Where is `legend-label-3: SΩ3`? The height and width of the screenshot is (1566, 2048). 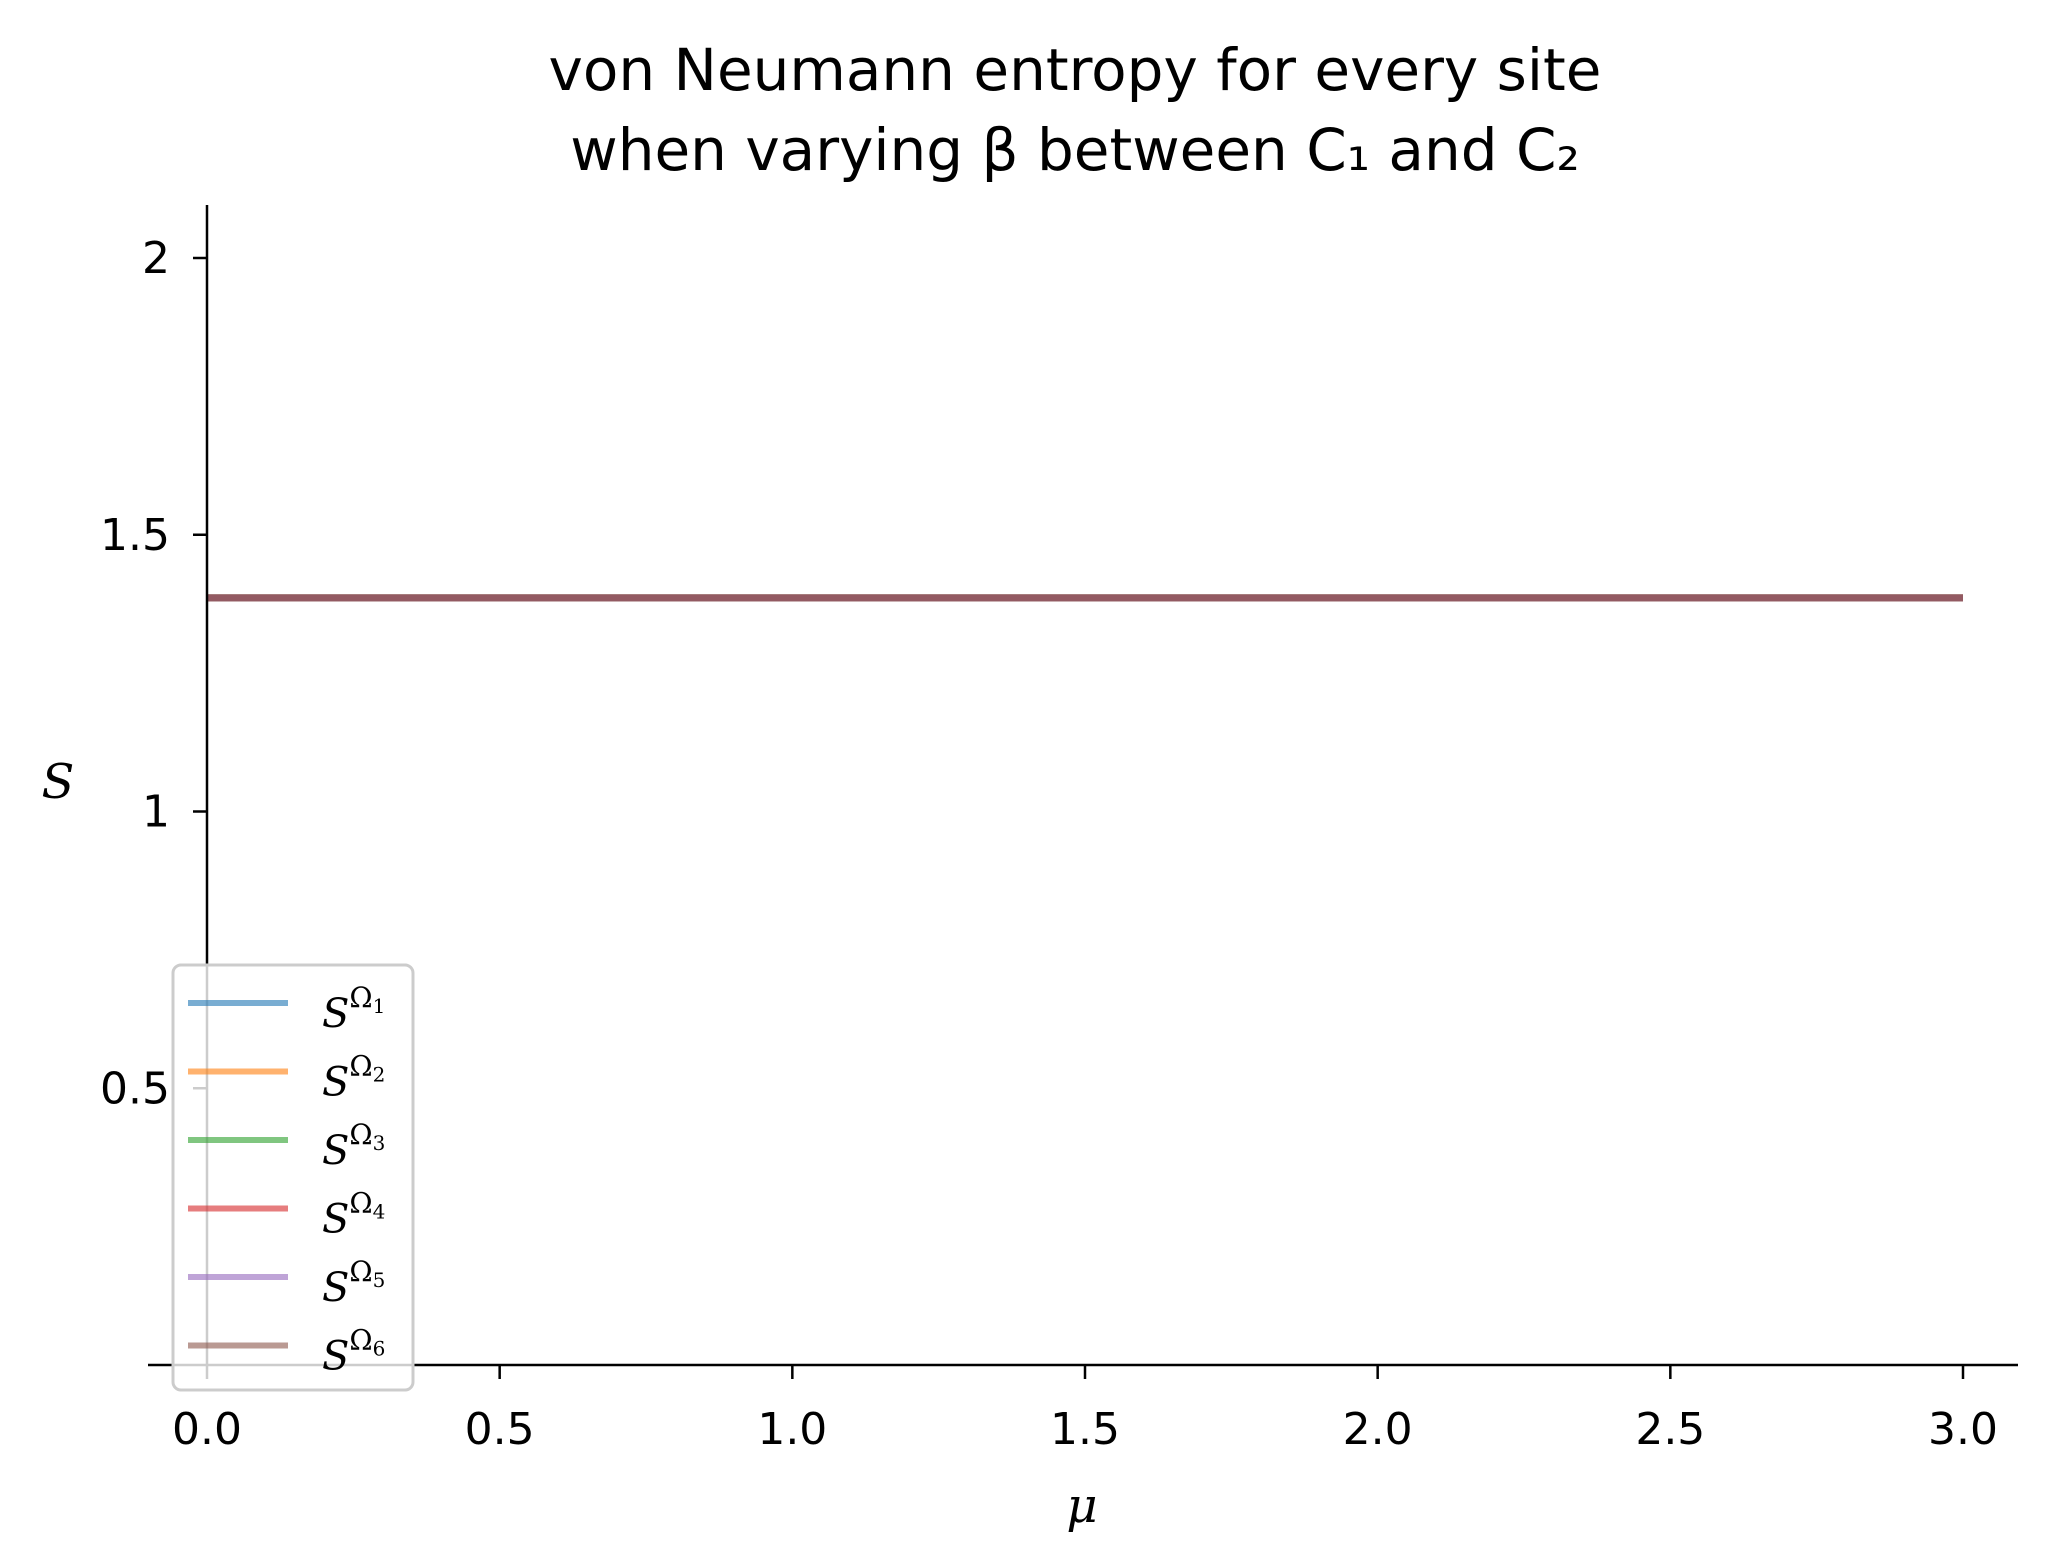
legend-label-3: SΩ3 is located at coordinates (353, 1146).